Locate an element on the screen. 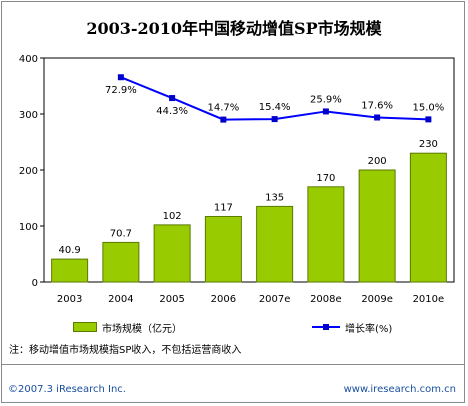  bar-value-label: 170 is located at coordinates (325, 178).